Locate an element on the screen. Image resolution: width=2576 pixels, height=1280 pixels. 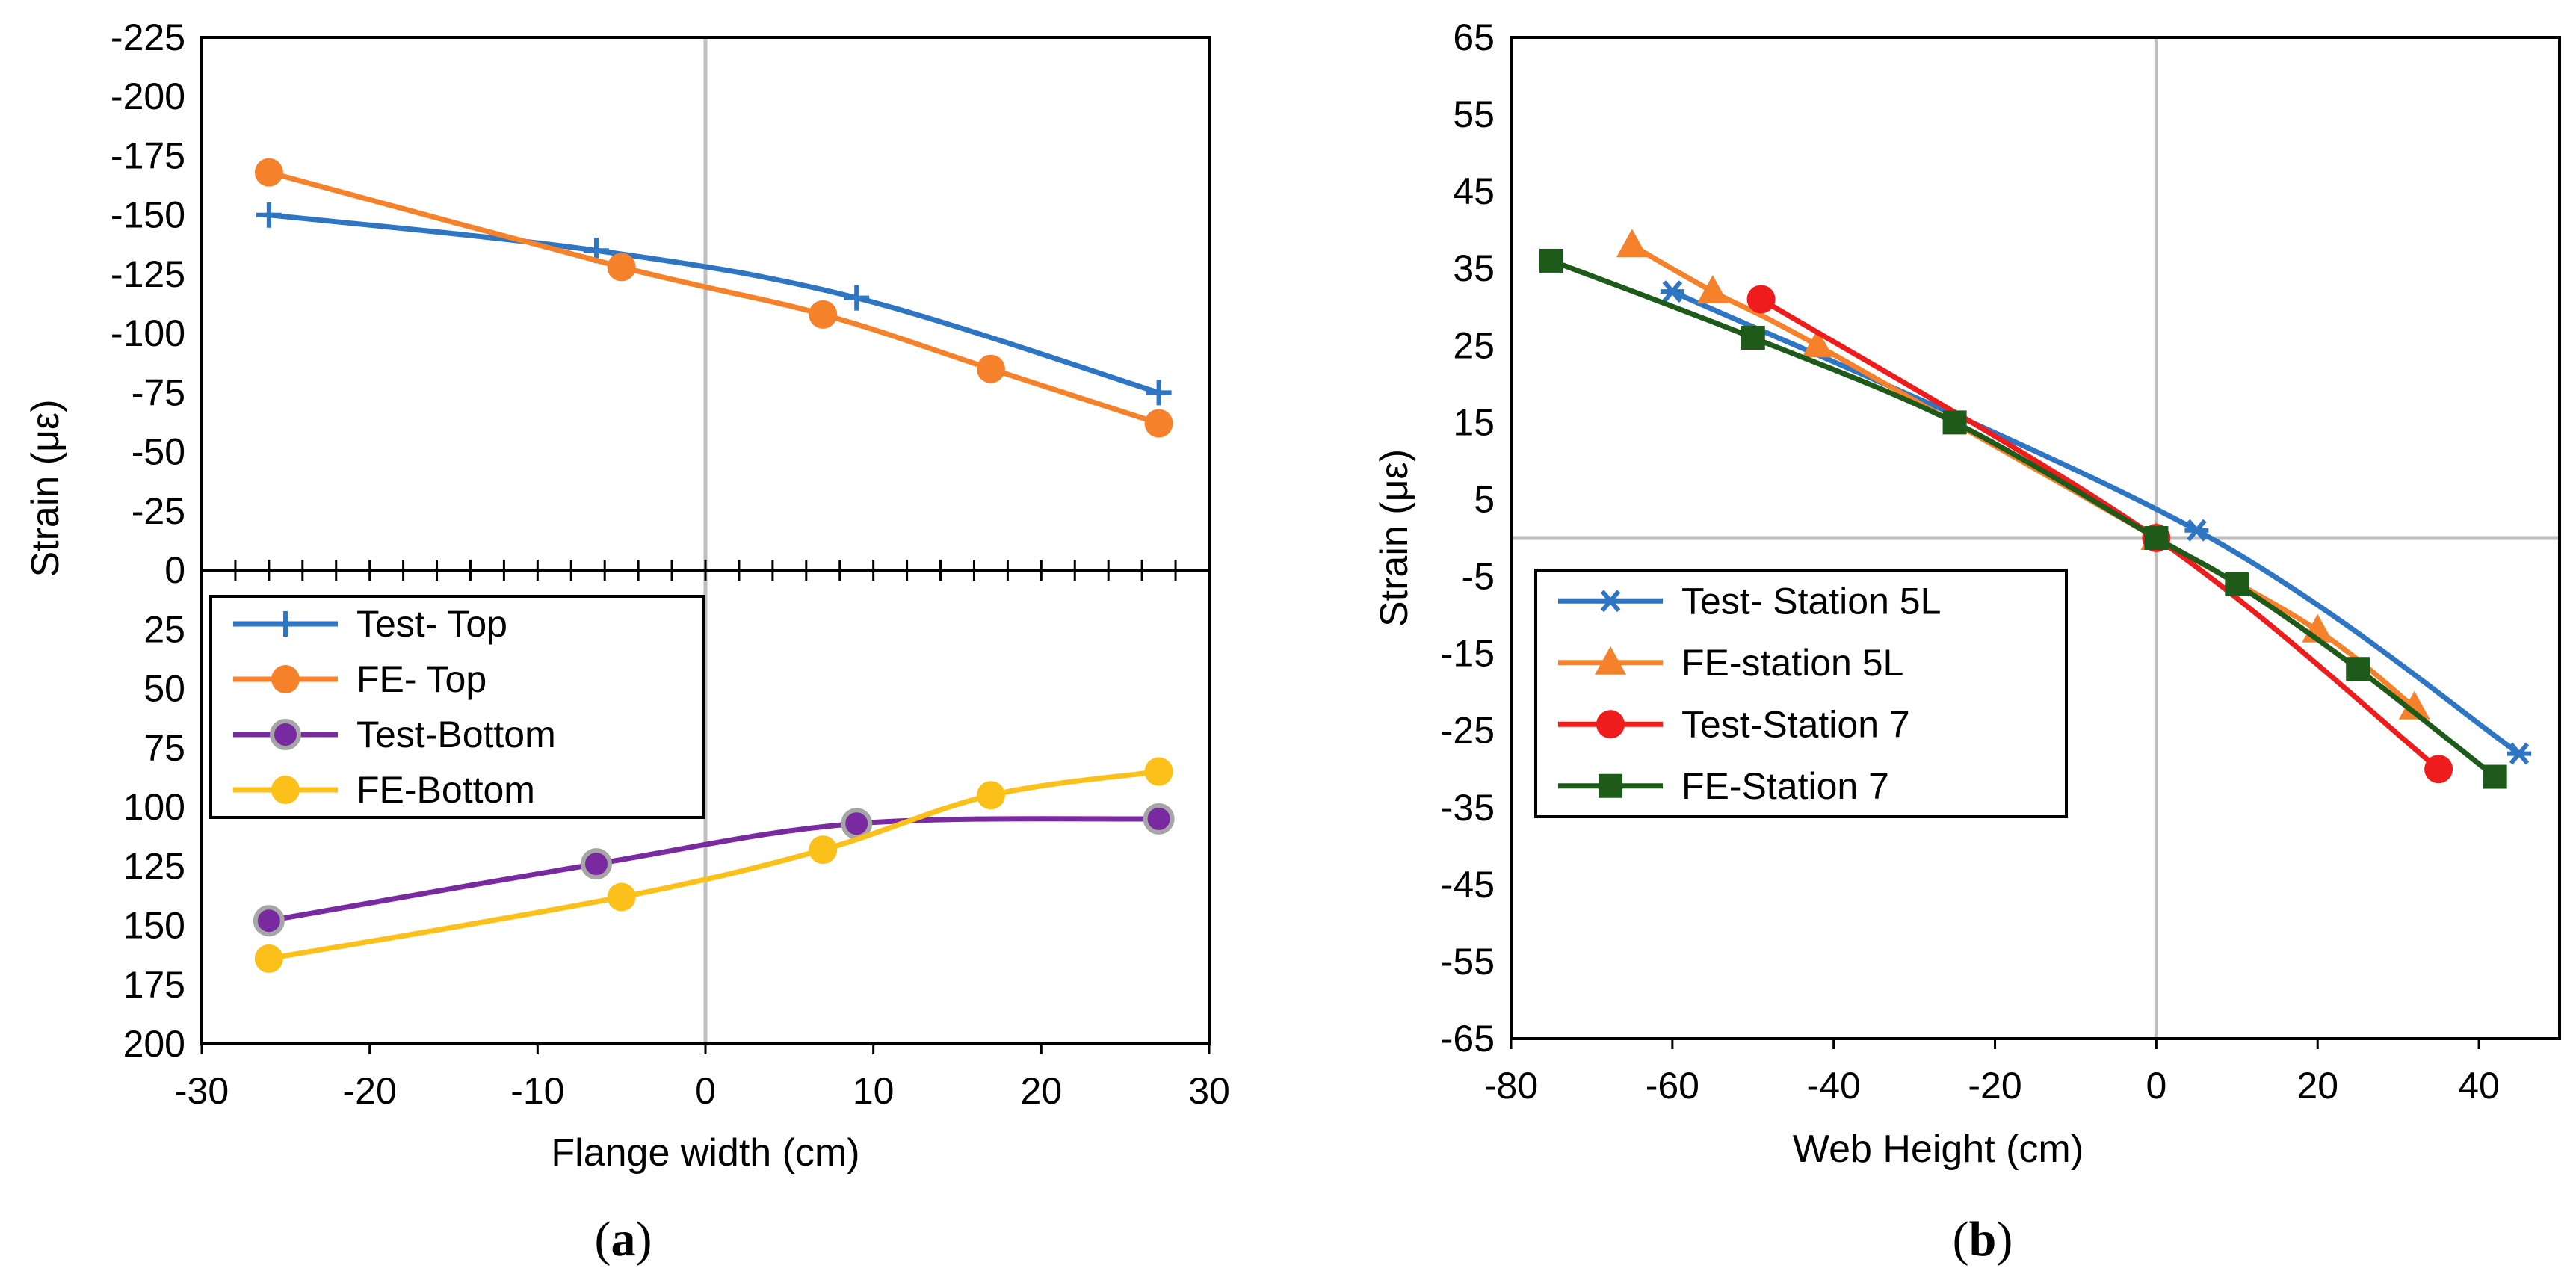
chart-b-panel-letter: b is located at coordinates (1983, 1239).